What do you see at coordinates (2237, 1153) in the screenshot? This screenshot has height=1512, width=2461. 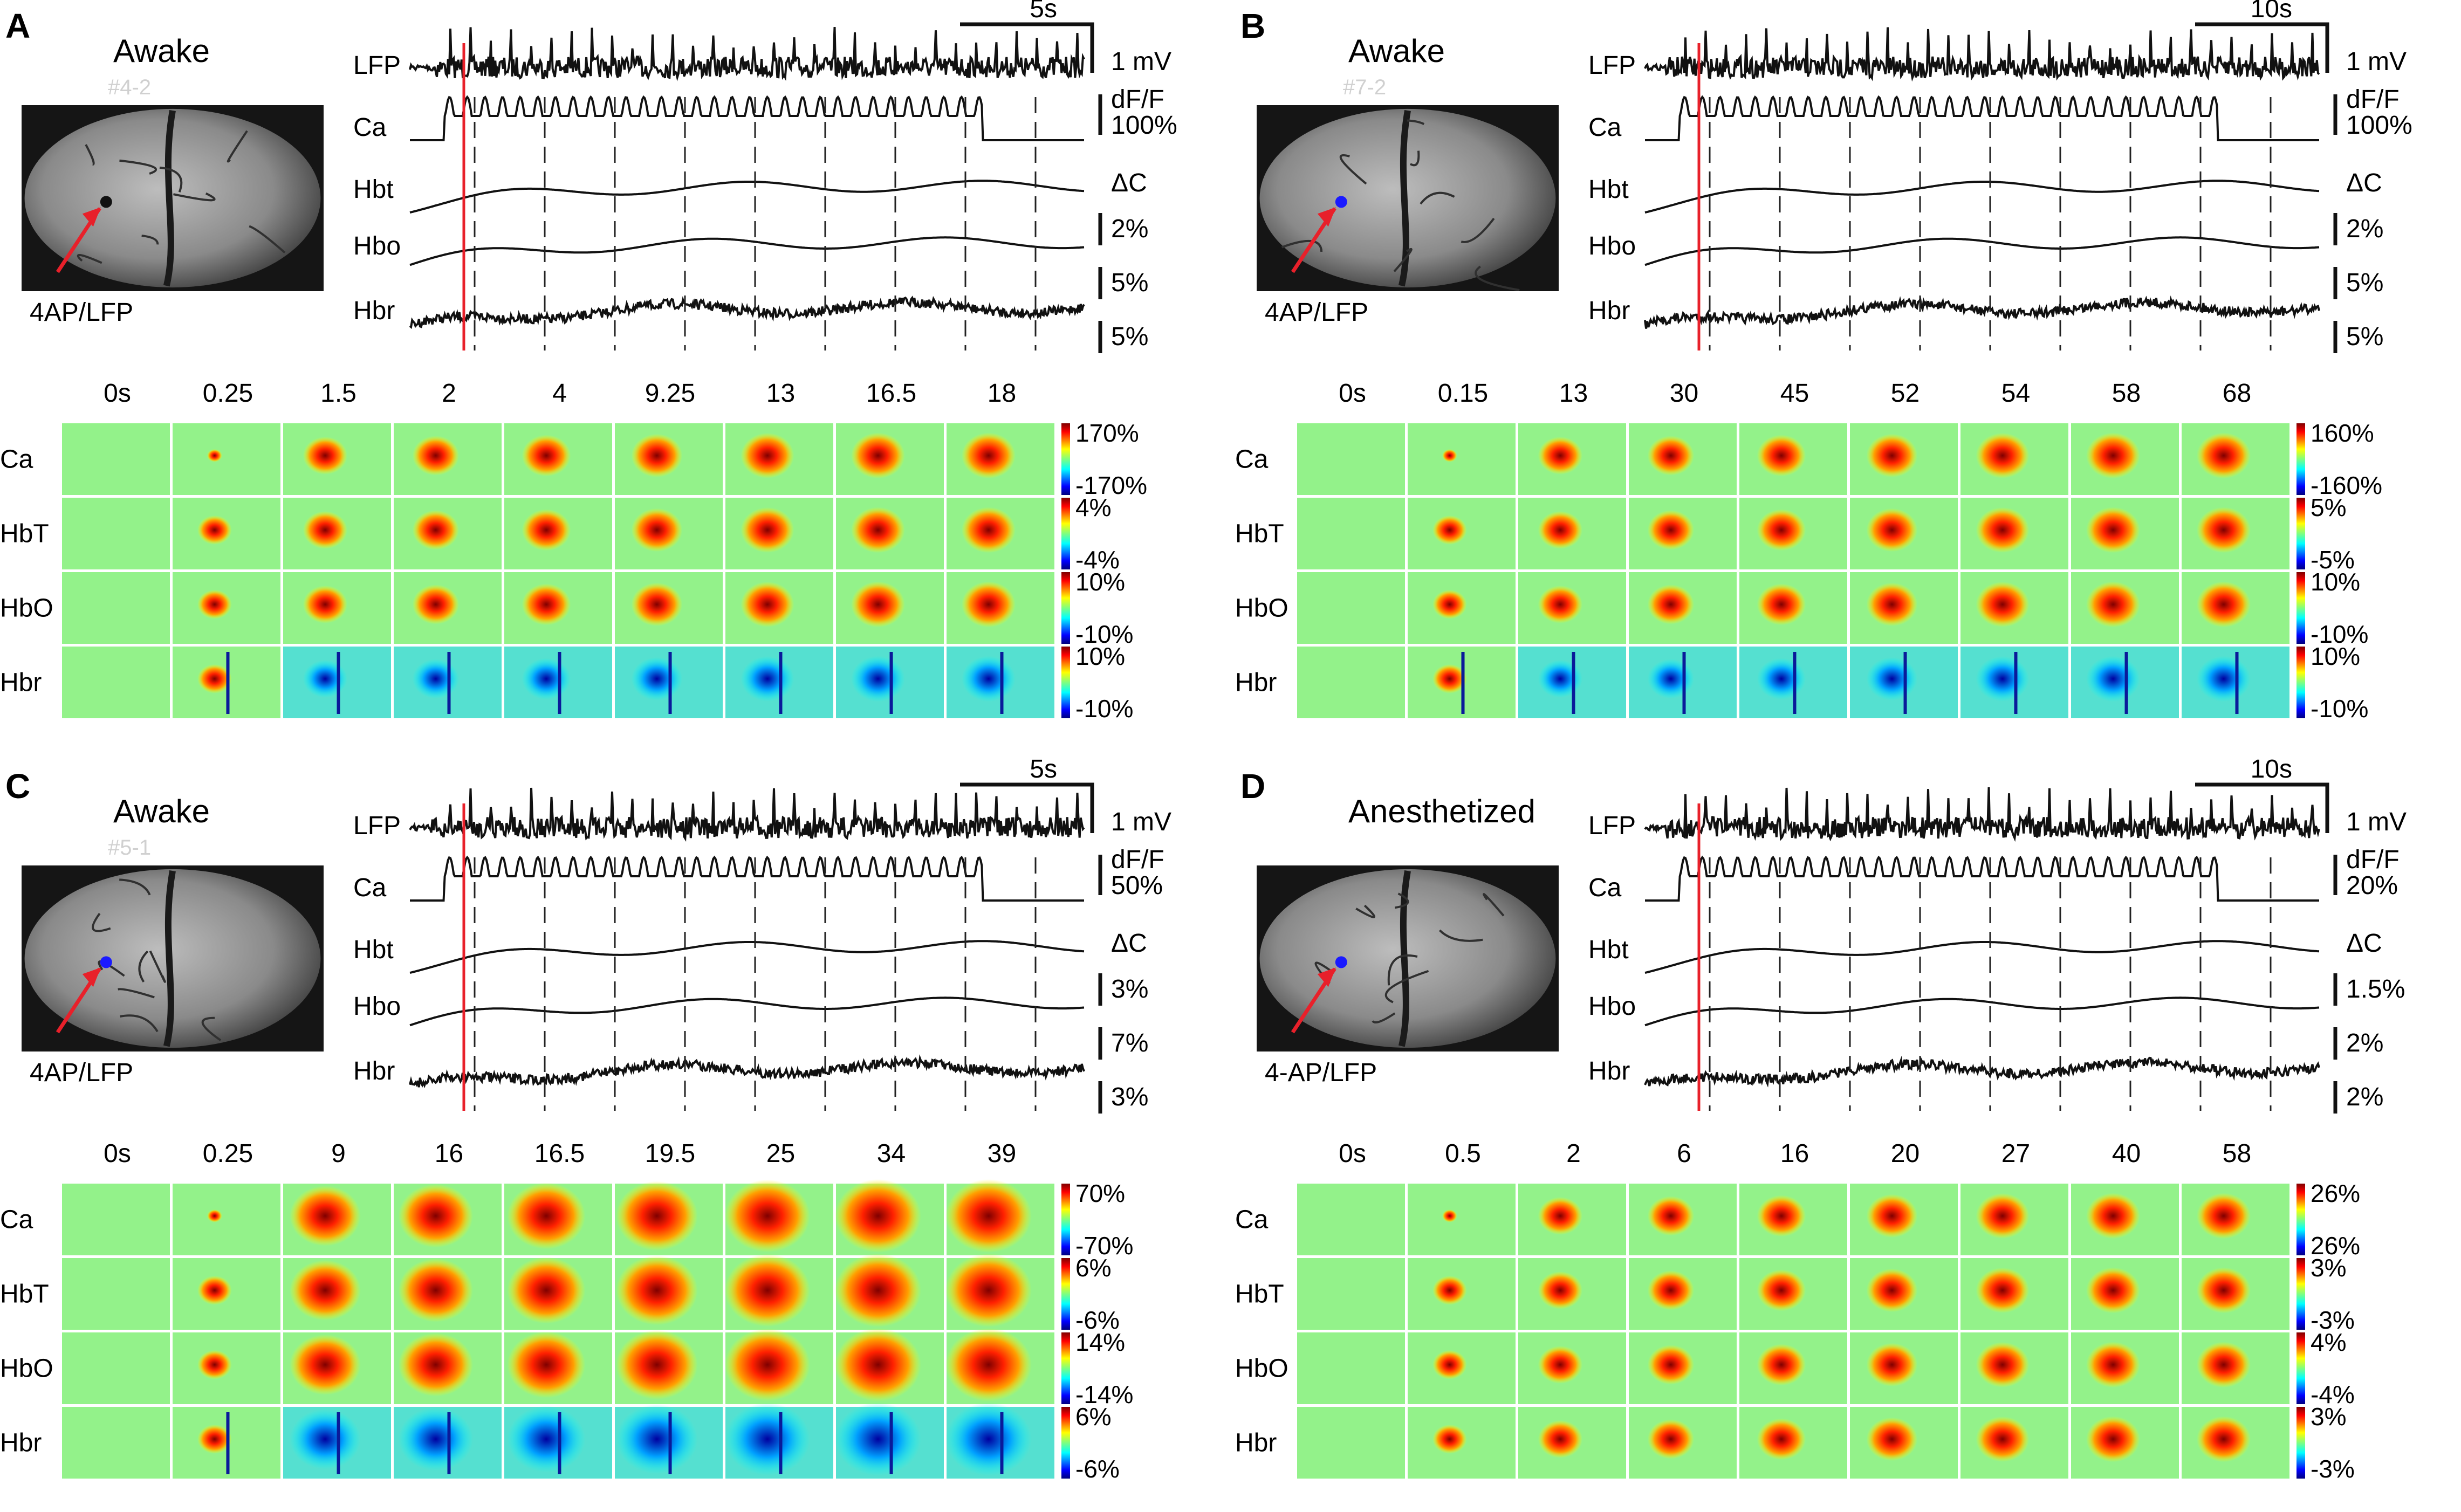 I see `frame-time-label: 58` at bounding box center [2237, 1153].